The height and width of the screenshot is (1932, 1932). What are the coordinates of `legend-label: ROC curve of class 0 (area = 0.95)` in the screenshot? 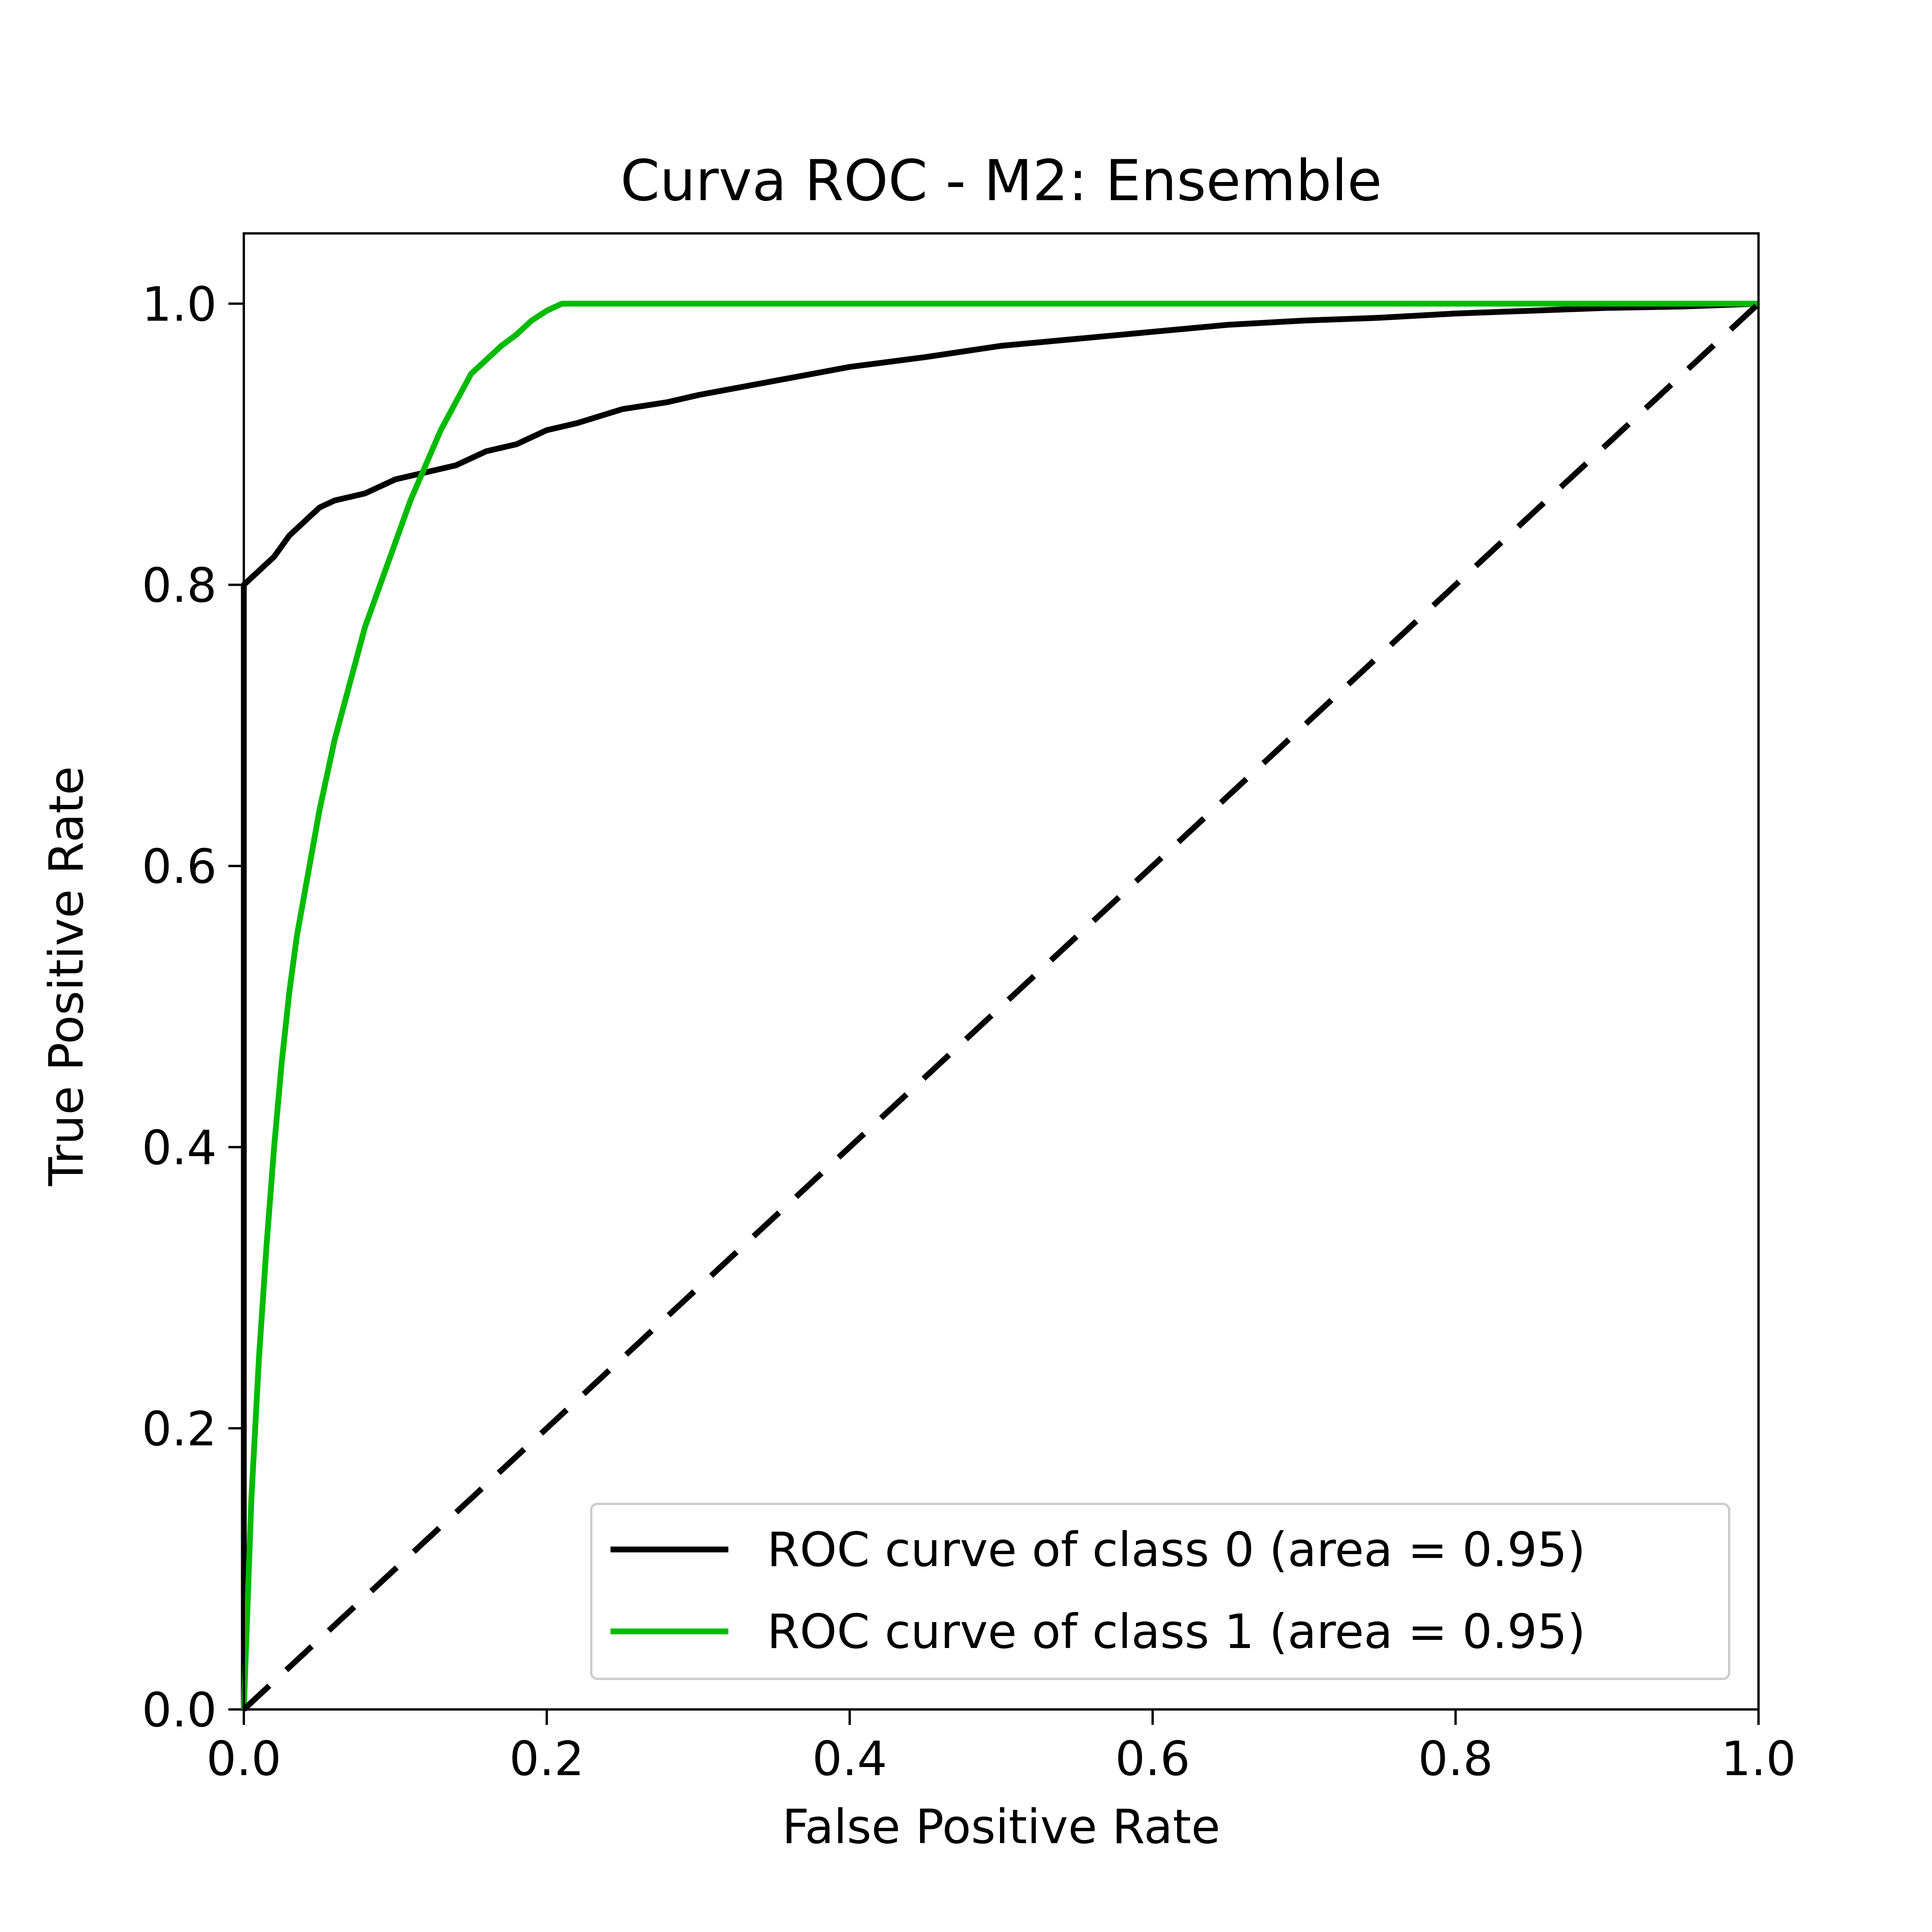 It's located at (1176, 1549).